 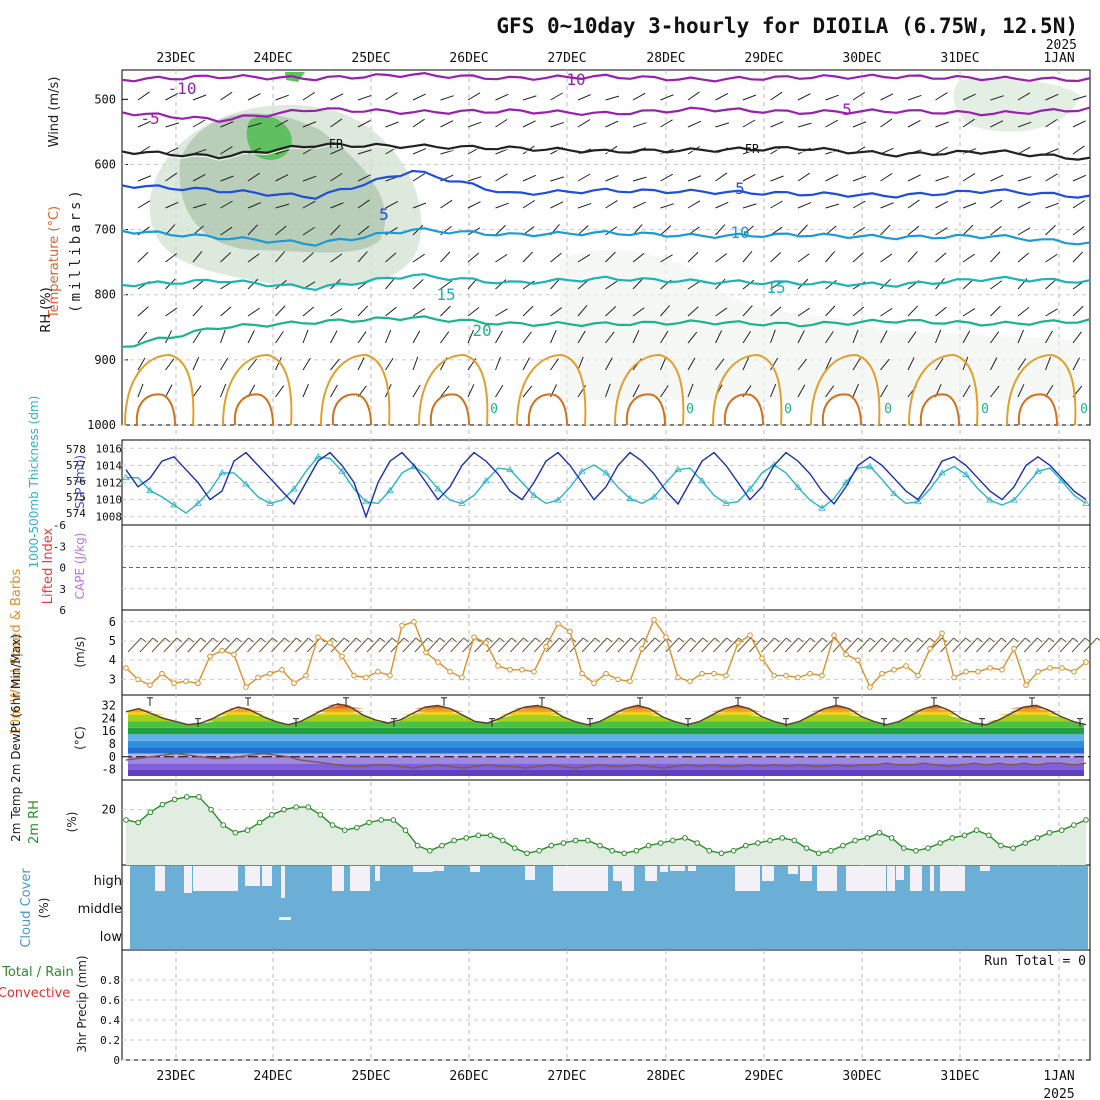 What do you see at coordinates (888, 409) in the screenshot?
I see `contour-zero-3: 0` at bounding box center [888, 409].